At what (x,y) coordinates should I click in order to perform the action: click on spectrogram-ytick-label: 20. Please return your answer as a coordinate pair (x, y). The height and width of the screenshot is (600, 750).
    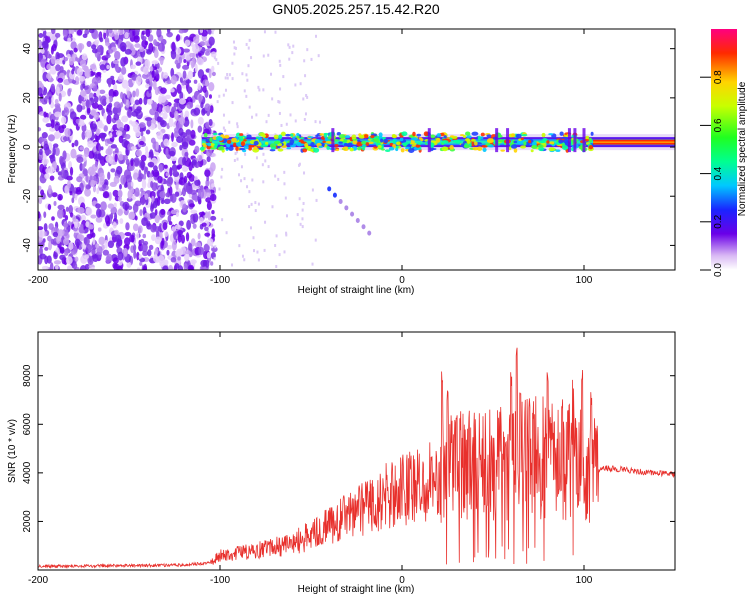
    Looking at the image, I should click on (27, 98).